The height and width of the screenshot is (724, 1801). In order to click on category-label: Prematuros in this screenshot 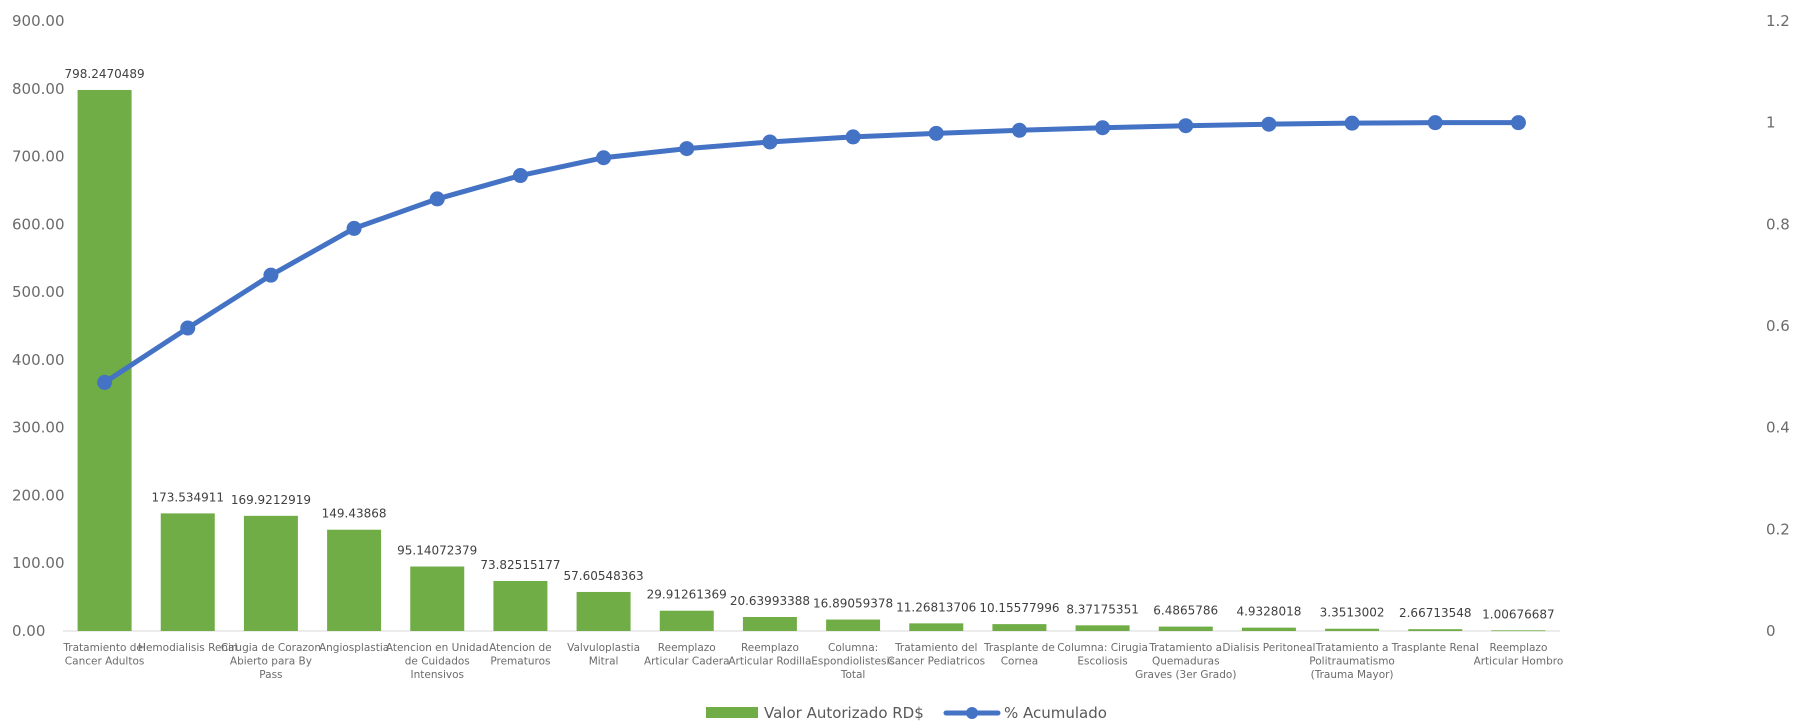, I will do `click(520, 662)`.